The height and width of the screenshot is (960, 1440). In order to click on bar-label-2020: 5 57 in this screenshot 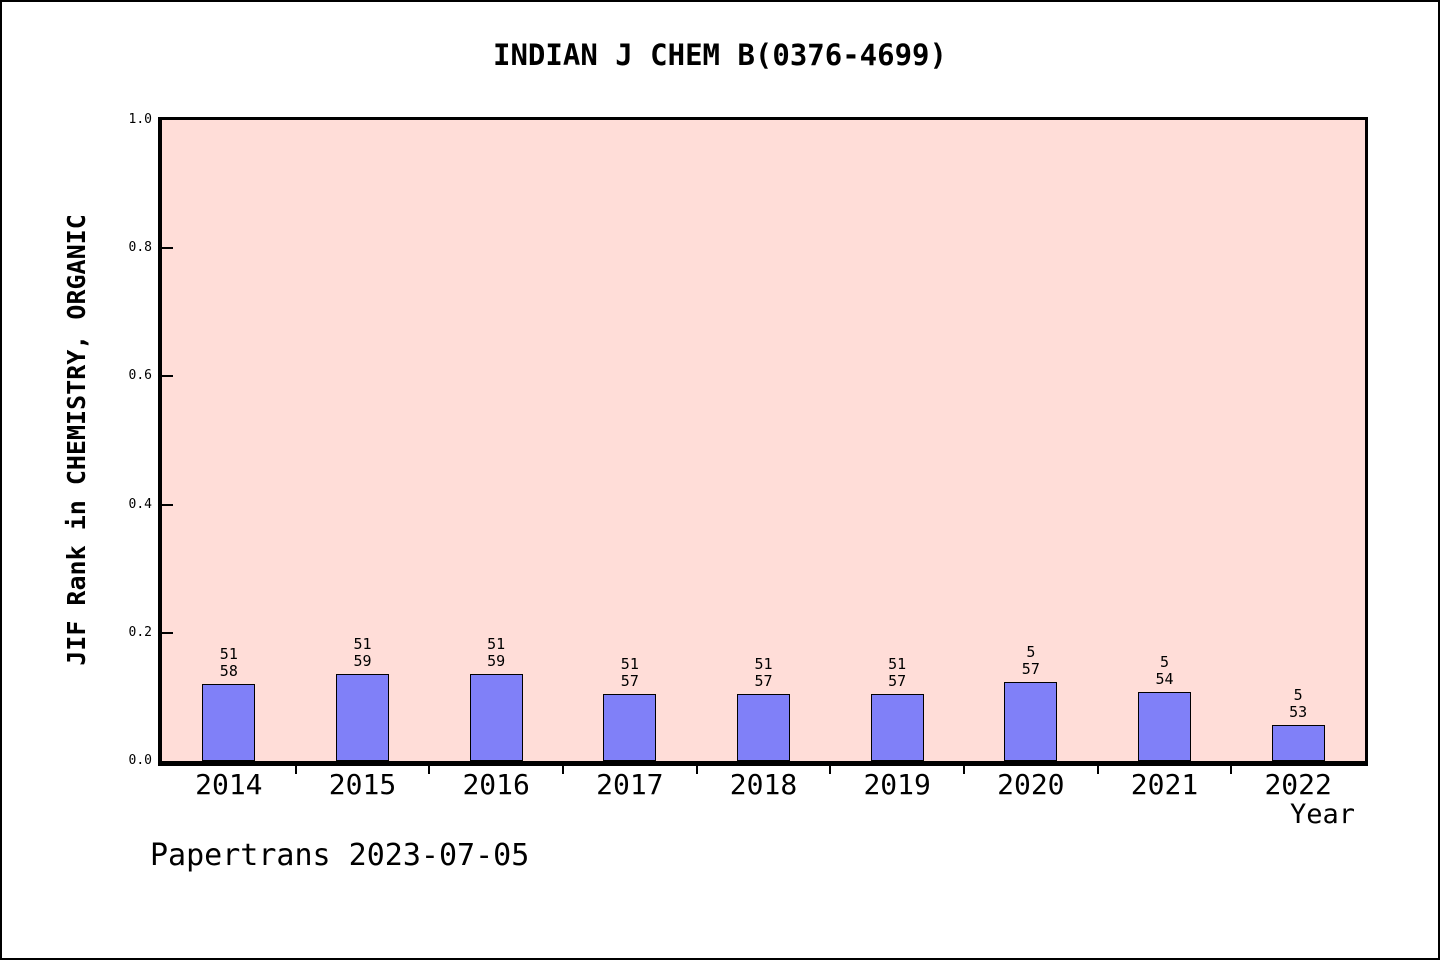, I will do `click(1031, 661)`.